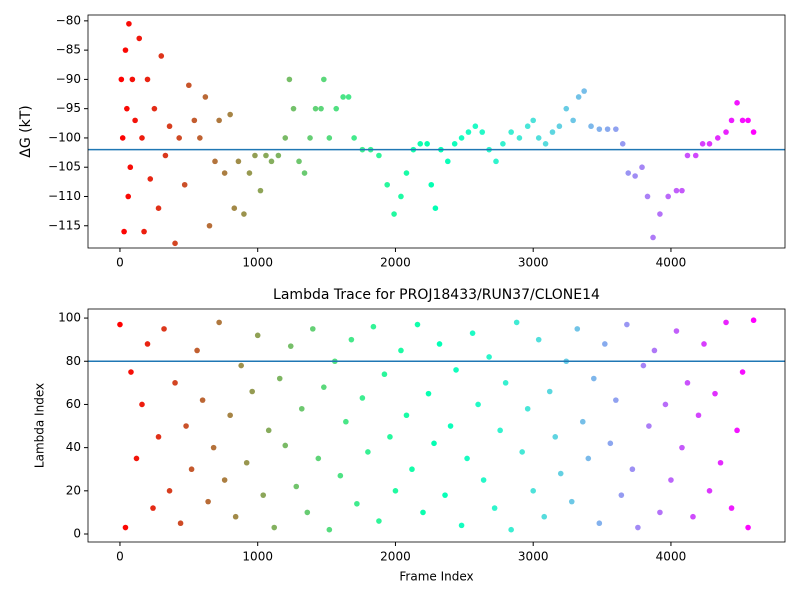 The height and width of the screenshot is (600, 800). Describe the element at coordinates (68, 20) in the screenshot. I see `y-tick-label: −80` at that location.